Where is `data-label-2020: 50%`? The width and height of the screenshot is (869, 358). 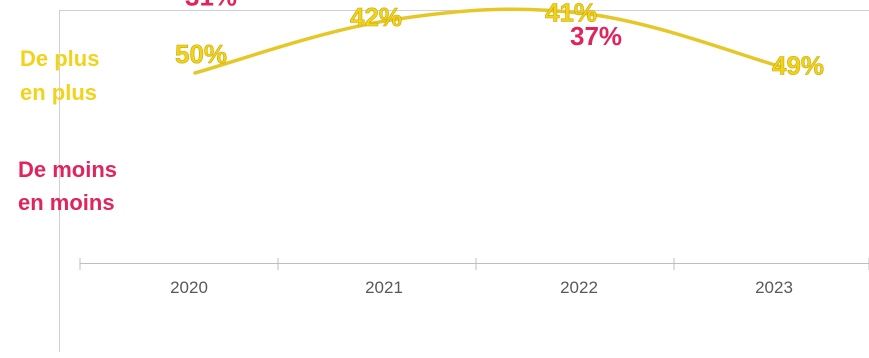 data-label-2020: 50% is located at coordinates (201, 54).